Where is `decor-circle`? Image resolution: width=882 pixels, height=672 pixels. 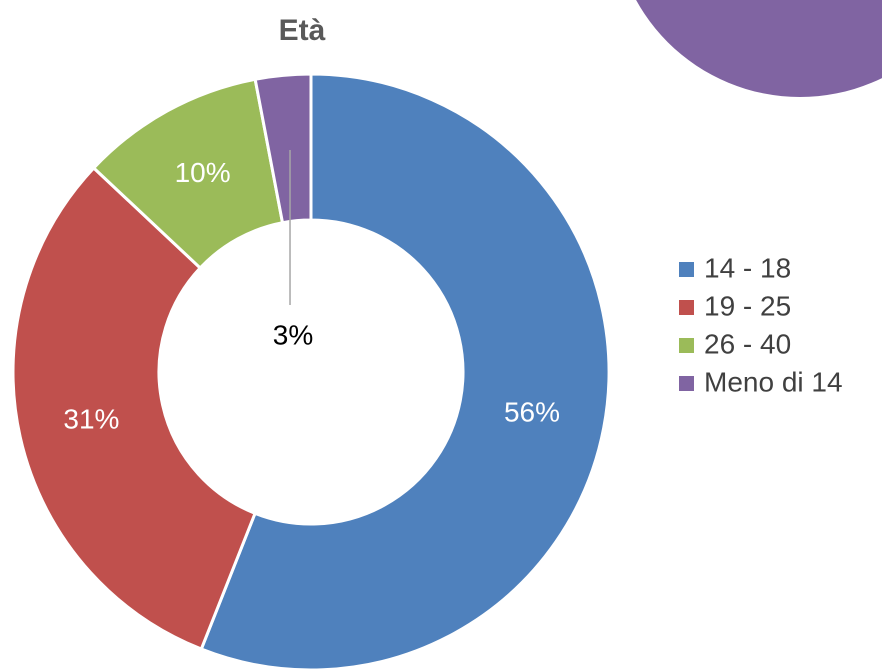 decor-circle is located at coordinates (759, 48).